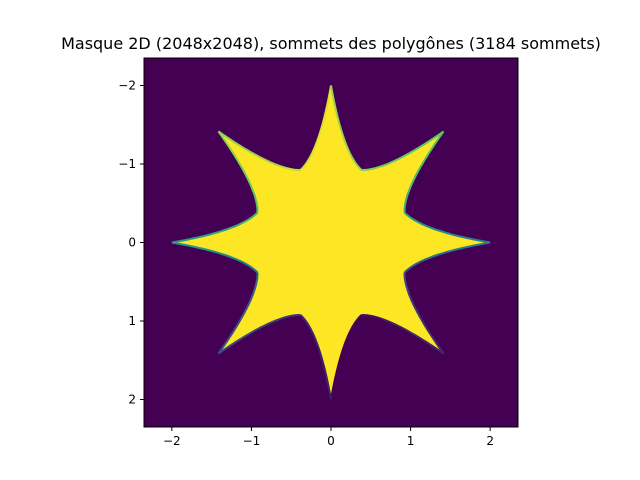  What do you see at coordinates (411, 441) in the screenshot?
I see `x-tick-label: 1` at bounding box center [411, 441].